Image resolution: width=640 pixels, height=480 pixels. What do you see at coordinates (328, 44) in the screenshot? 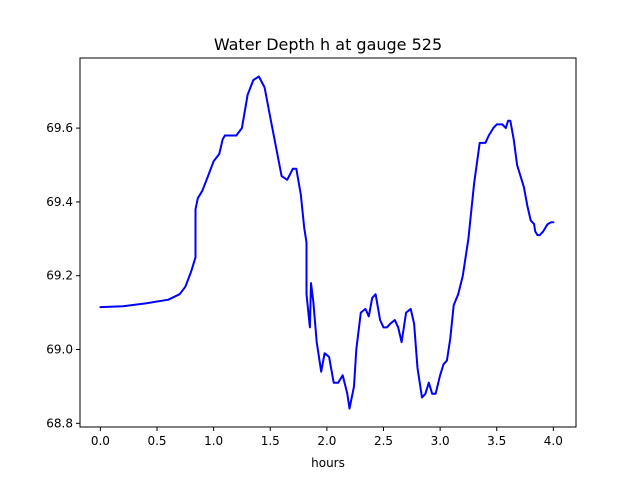
I see `chart-title: Water Depth h at gauge 525` at bounding box center [328, 44].